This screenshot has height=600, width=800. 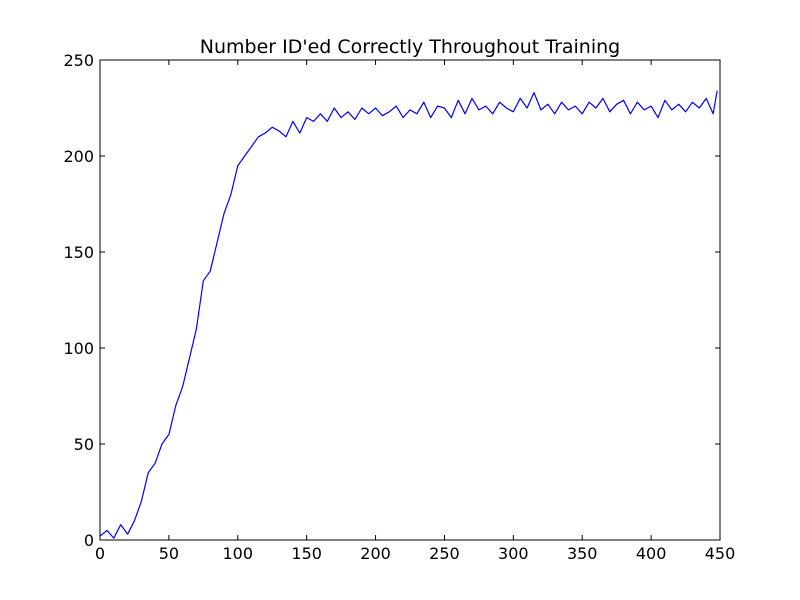 What do you see at coordinates (375, 553) in the screenshot?
I see `x-tick-label: 200` at bounding box center [375, 553].